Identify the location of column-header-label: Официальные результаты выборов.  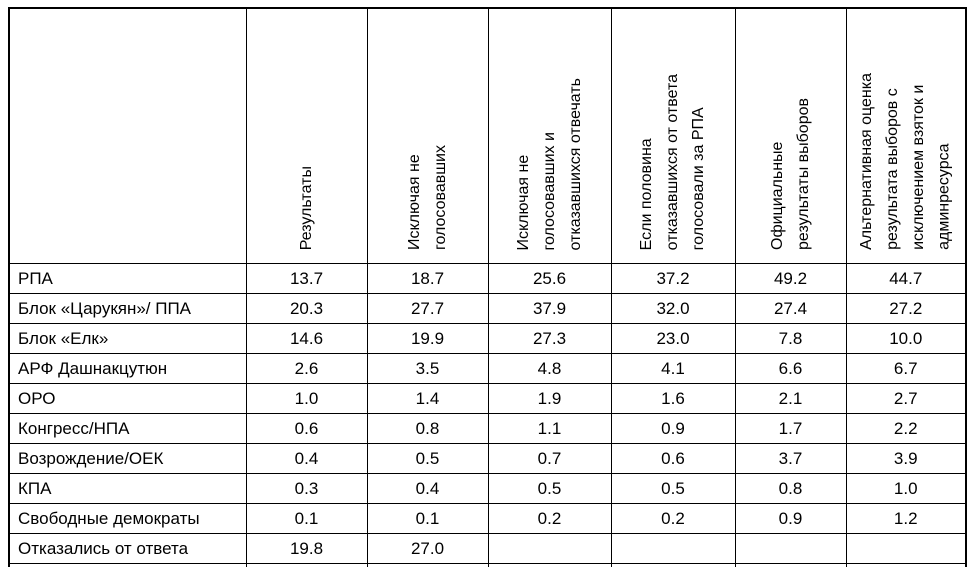
(790, 174).